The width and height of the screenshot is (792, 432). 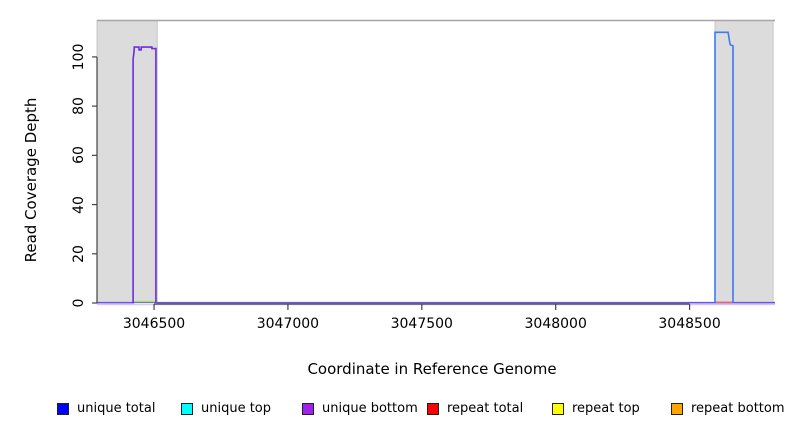 What do you see at coordinates (485, 408) in the screenshot?
I see `legend-label: repeat total` at bounding box center [485, 408].